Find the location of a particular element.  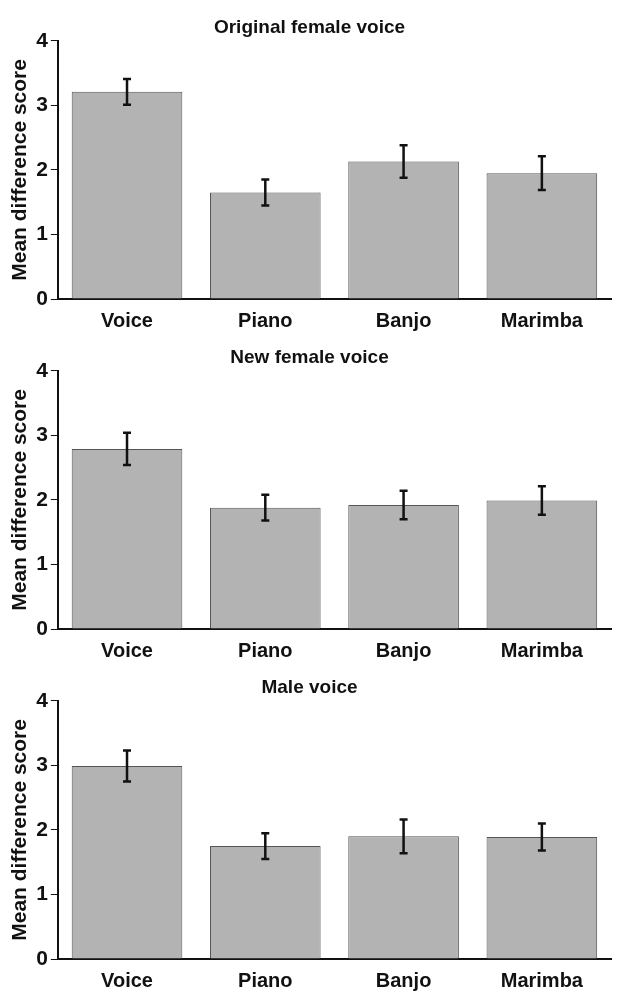

chart-title: Male voice is located at coordinates (309, 686).